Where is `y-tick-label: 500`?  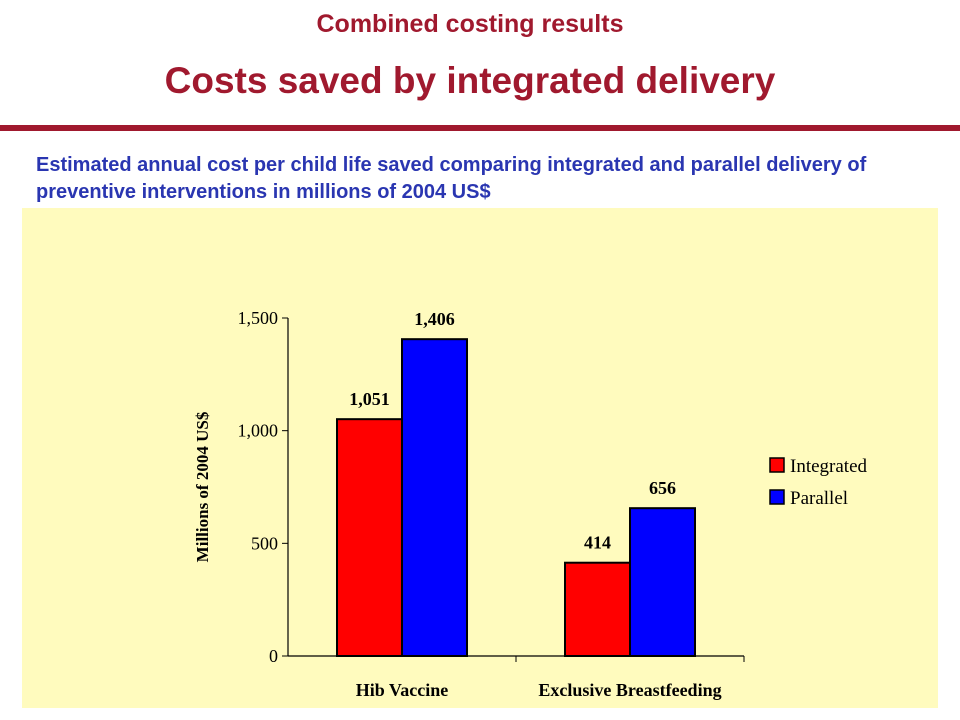
y-tick-label: 500 is located at coordinates (264, 543).